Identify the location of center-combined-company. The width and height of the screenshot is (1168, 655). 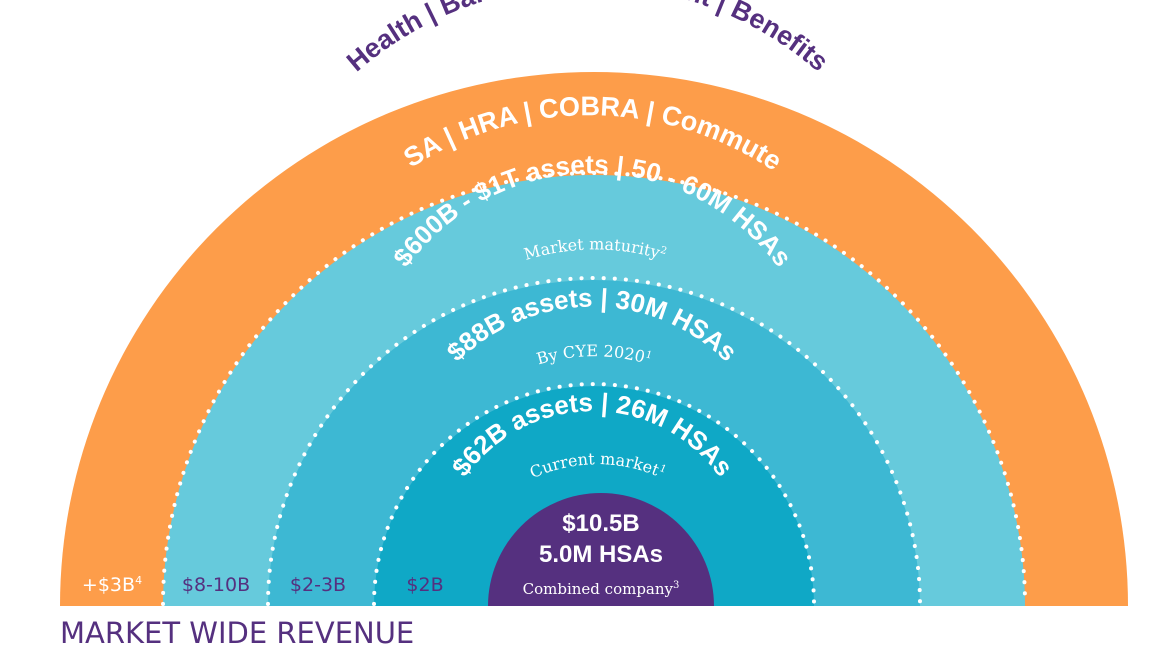
(601, 549).